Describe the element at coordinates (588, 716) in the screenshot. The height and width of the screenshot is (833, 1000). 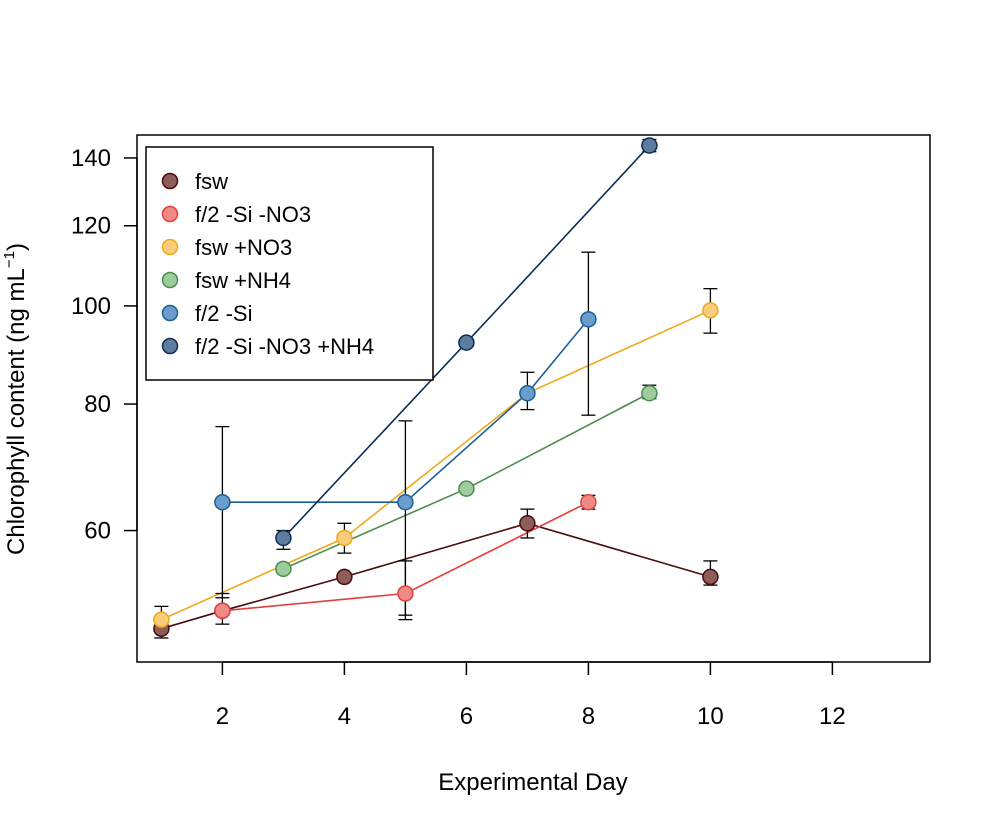
I see `x-tick-label: 8` at that location.